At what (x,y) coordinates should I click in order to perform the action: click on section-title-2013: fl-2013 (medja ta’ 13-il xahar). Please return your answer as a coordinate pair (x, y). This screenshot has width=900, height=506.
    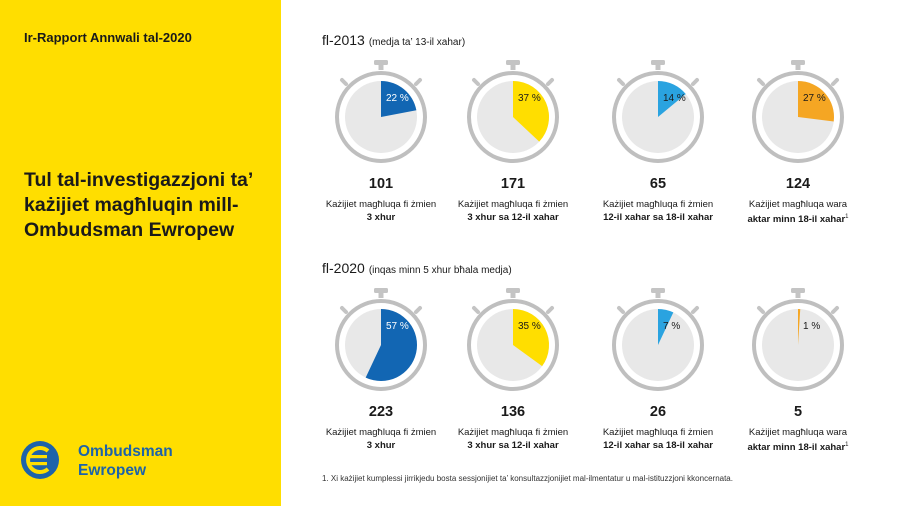
    Looking at the image, I should click on (393, 40).